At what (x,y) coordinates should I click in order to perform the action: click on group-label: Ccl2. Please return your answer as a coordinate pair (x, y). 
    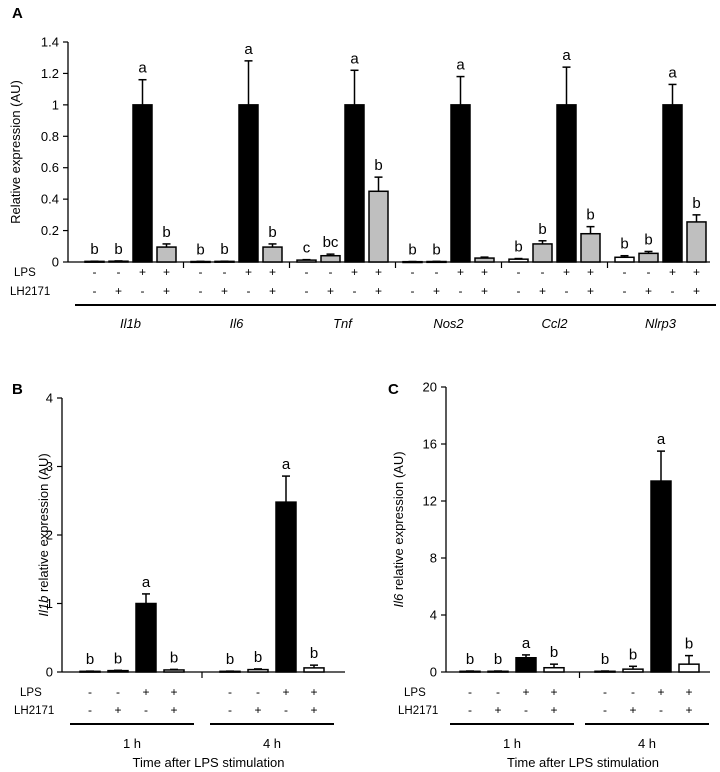
    Looking at the image, I should click on (554, 323).